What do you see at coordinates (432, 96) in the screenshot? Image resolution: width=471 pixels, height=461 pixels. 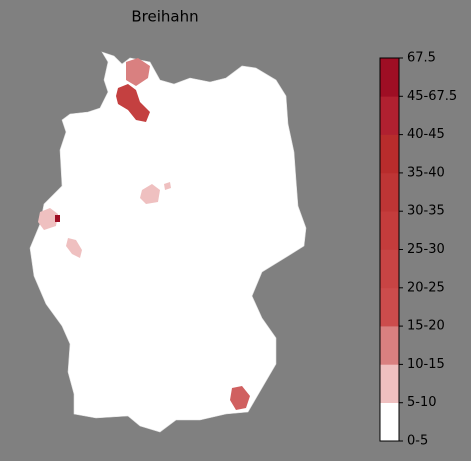 I see `colorbar-label: 45-67.5` at bounding box center [432, 96].